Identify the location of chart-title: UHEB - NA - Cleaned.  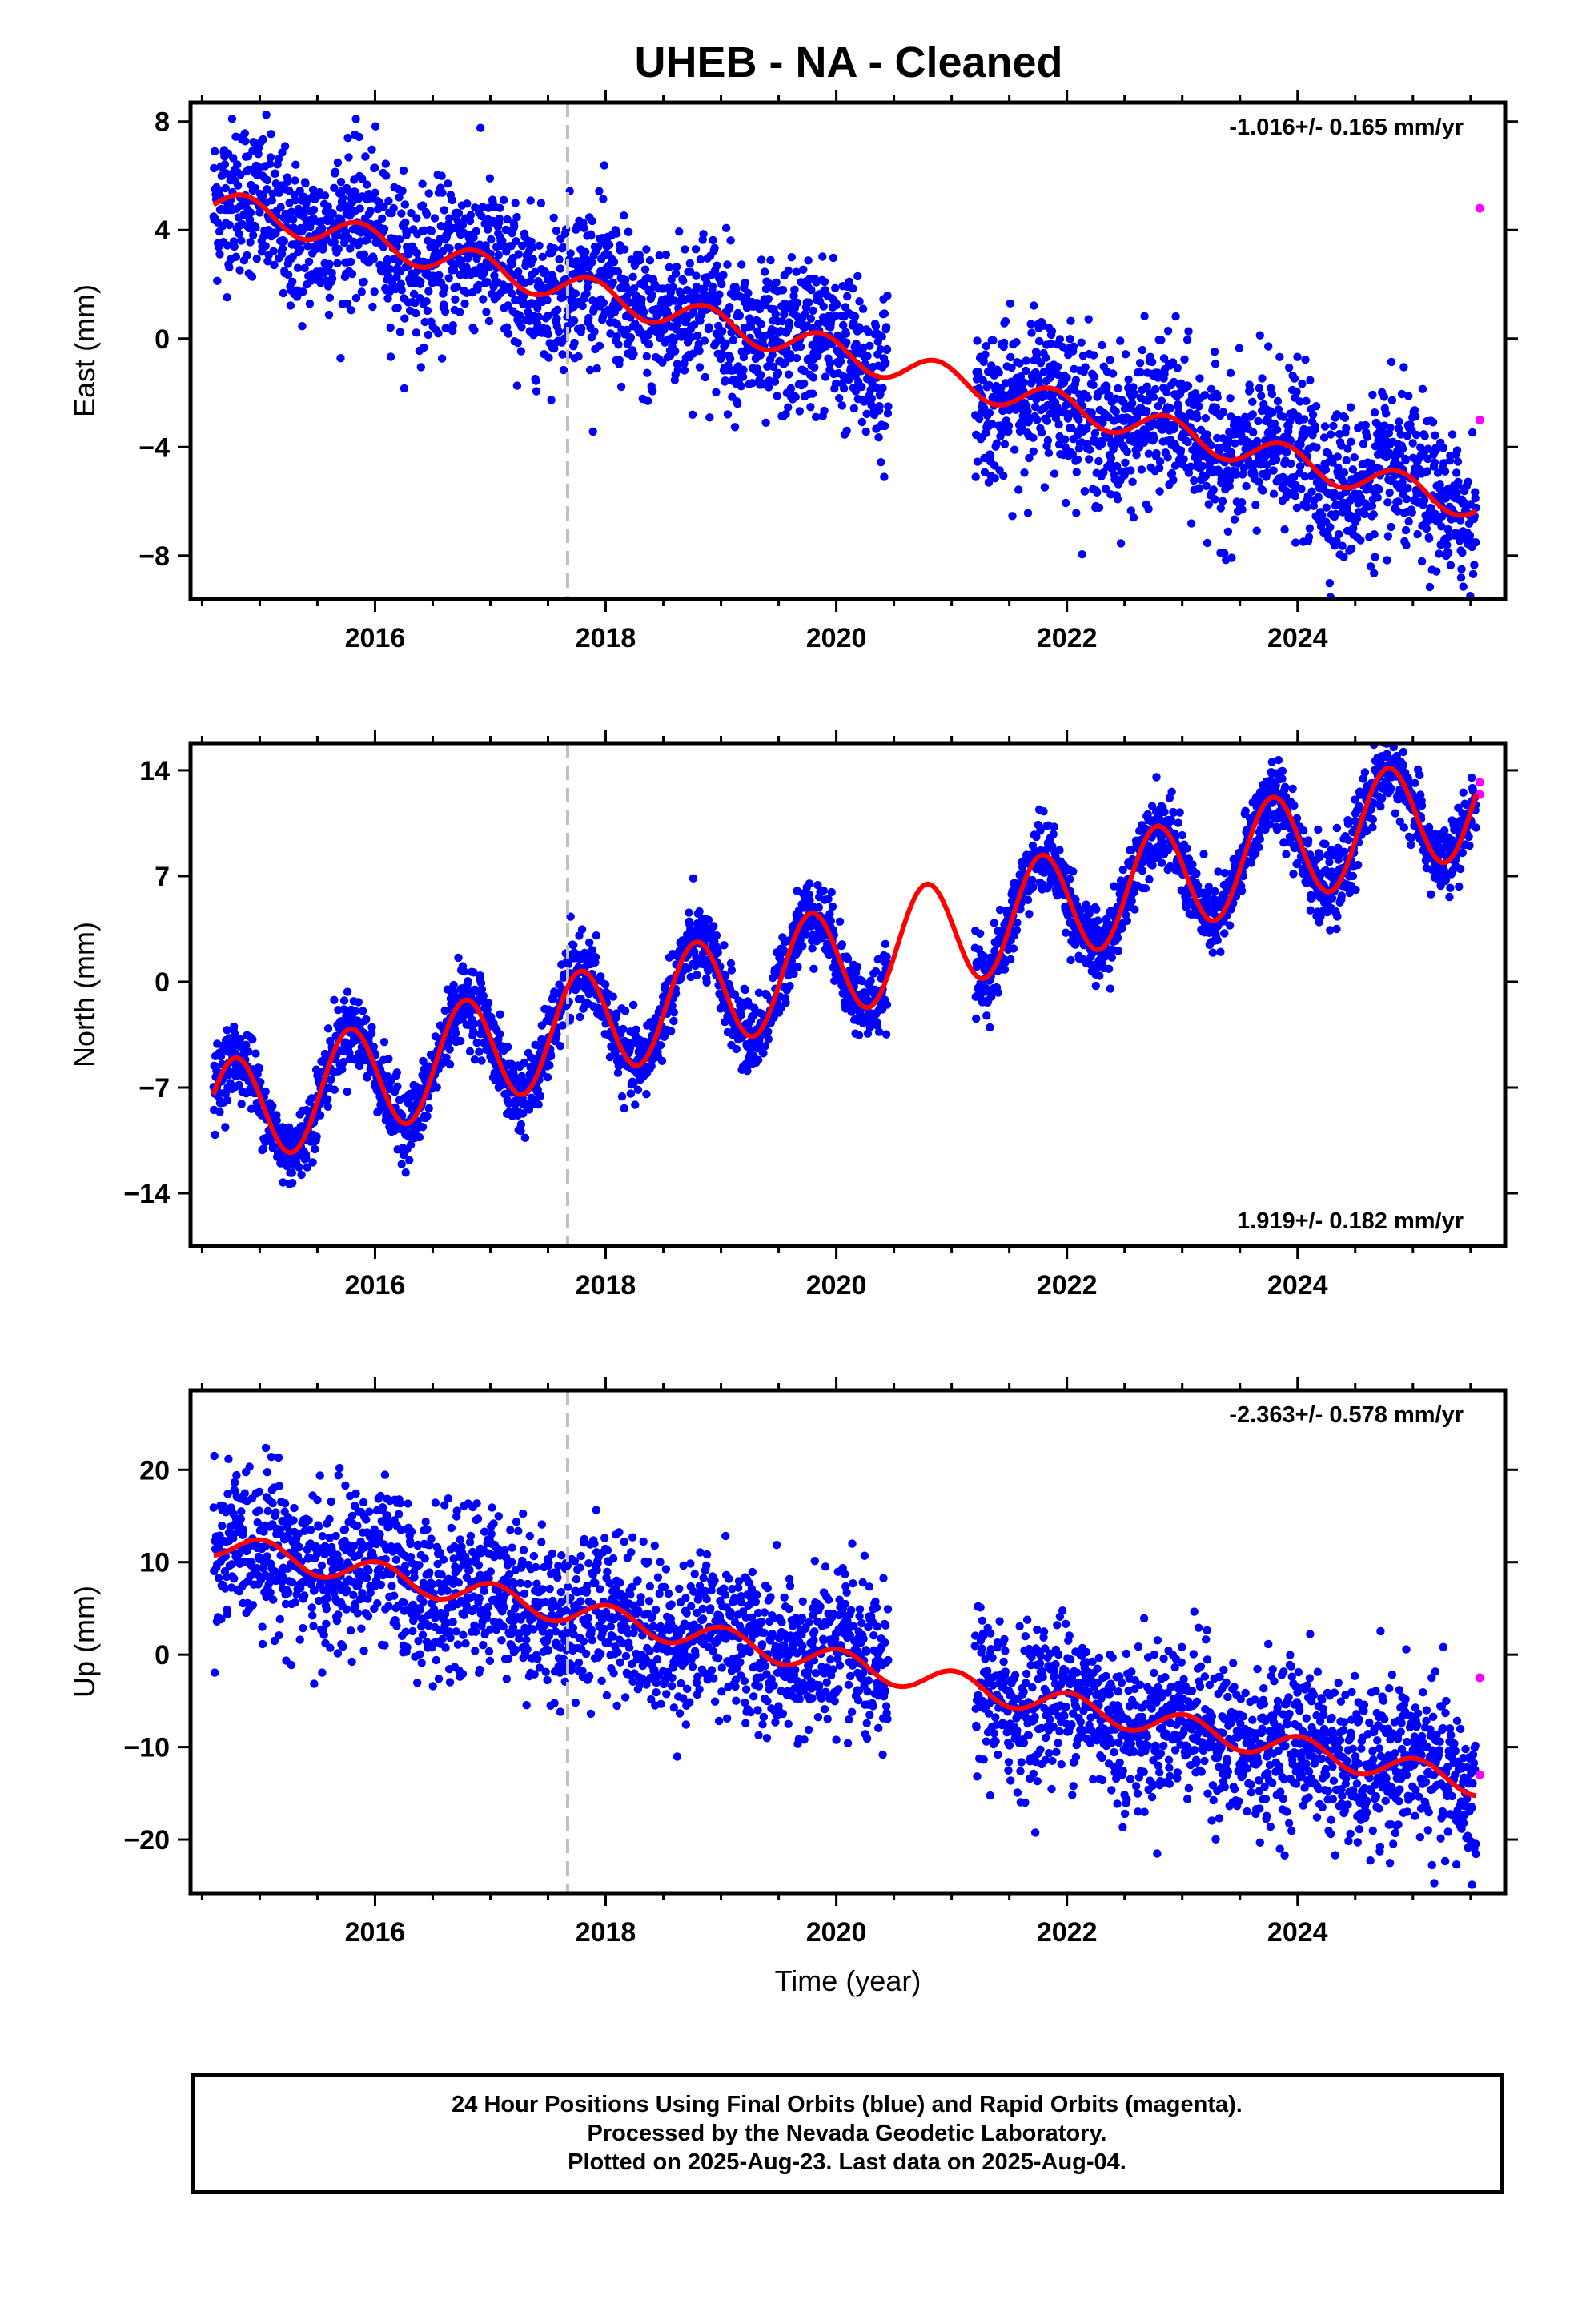
(848, 62).